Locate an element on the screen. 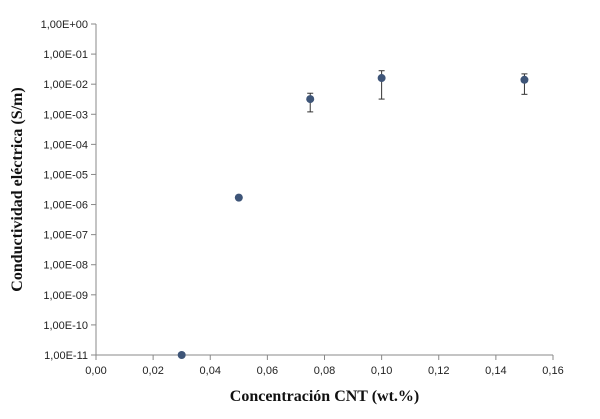 The height and width of the screenshot is (419, 600). y-tick-label: 1,00E-10 is located at coordinates (65, 326).